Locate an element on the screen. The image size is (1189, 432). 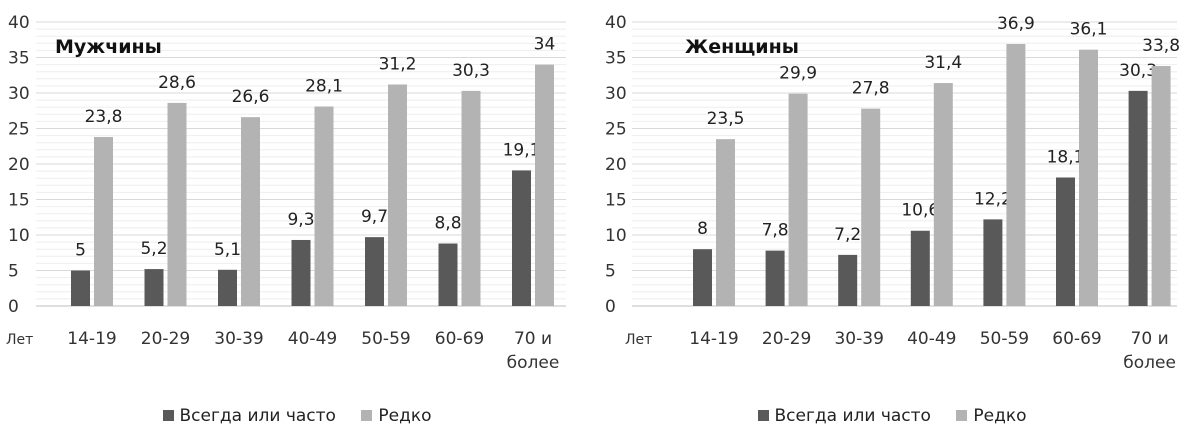
data-label: 23,5 is located at coordinates (726, 119).